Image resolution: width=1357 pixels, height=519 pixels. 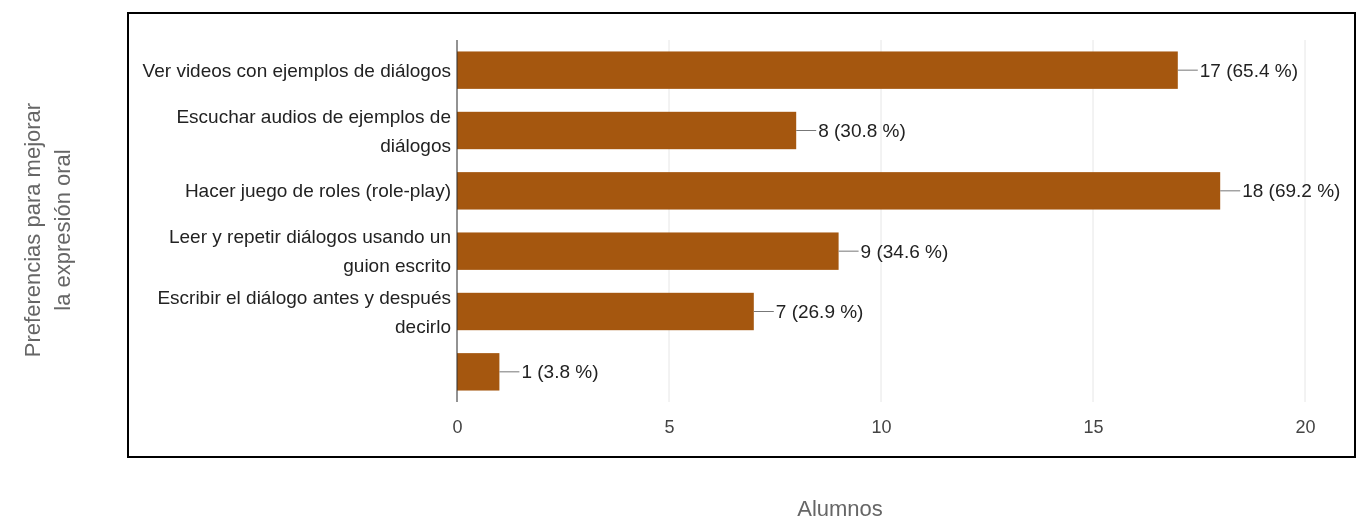 I want to click on x-axis-title: Alumnos, so click(x=840, y=507).